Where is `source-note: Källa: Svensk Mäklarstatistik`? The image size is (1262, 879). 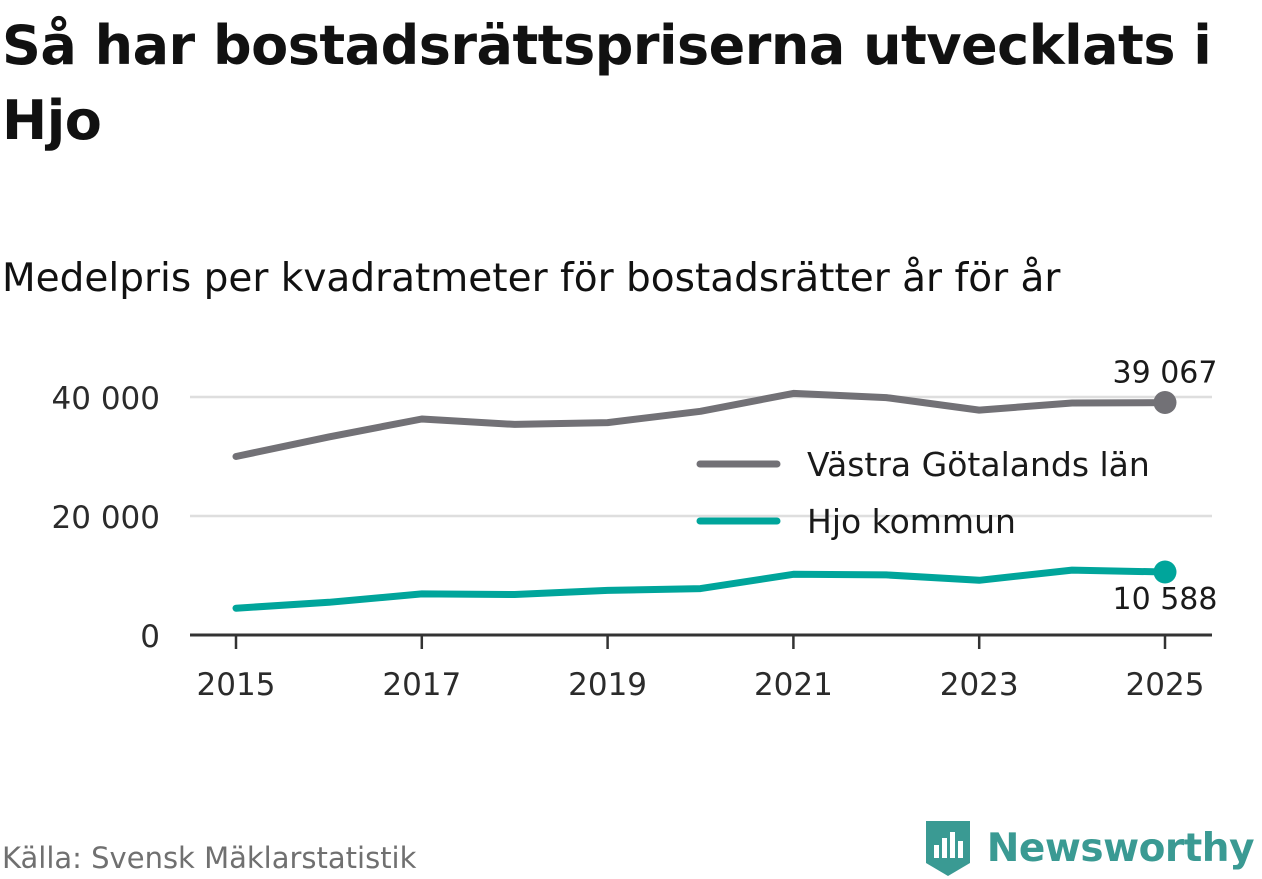 source-note: Källa: Svensk Mäklarstatistik is located at coordinates (209, 858).